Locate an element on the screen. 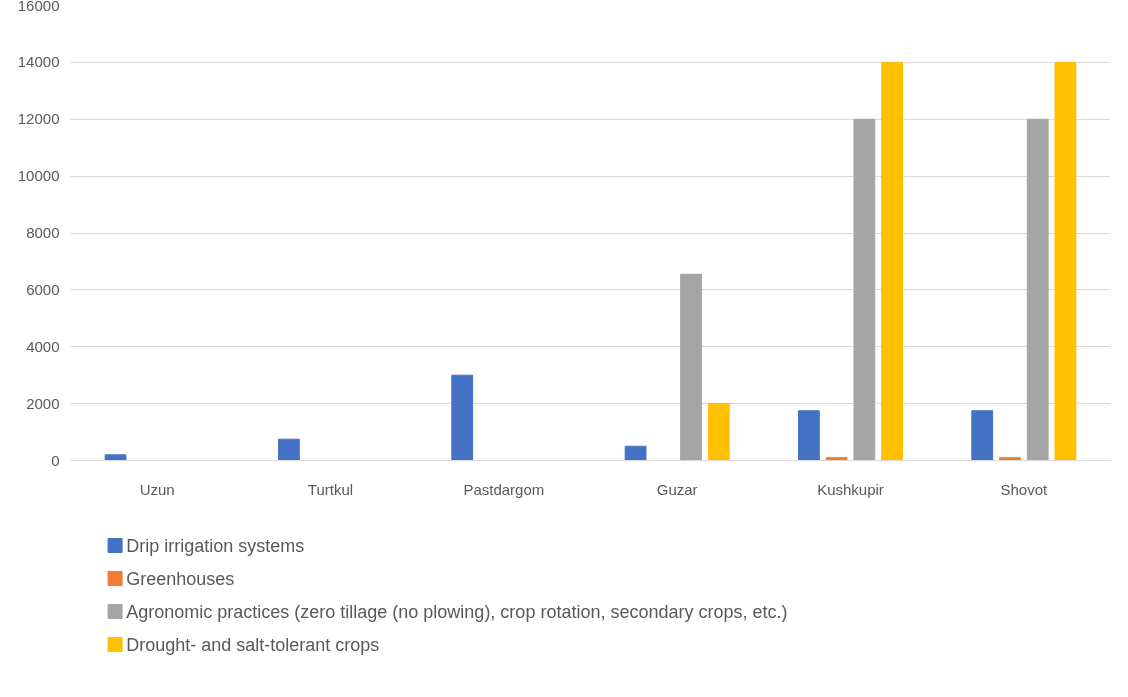 Image resolution: width=1128 pixels, height=697 pixels. y-tick-label: 12000 is located at coordinates (38, 119).